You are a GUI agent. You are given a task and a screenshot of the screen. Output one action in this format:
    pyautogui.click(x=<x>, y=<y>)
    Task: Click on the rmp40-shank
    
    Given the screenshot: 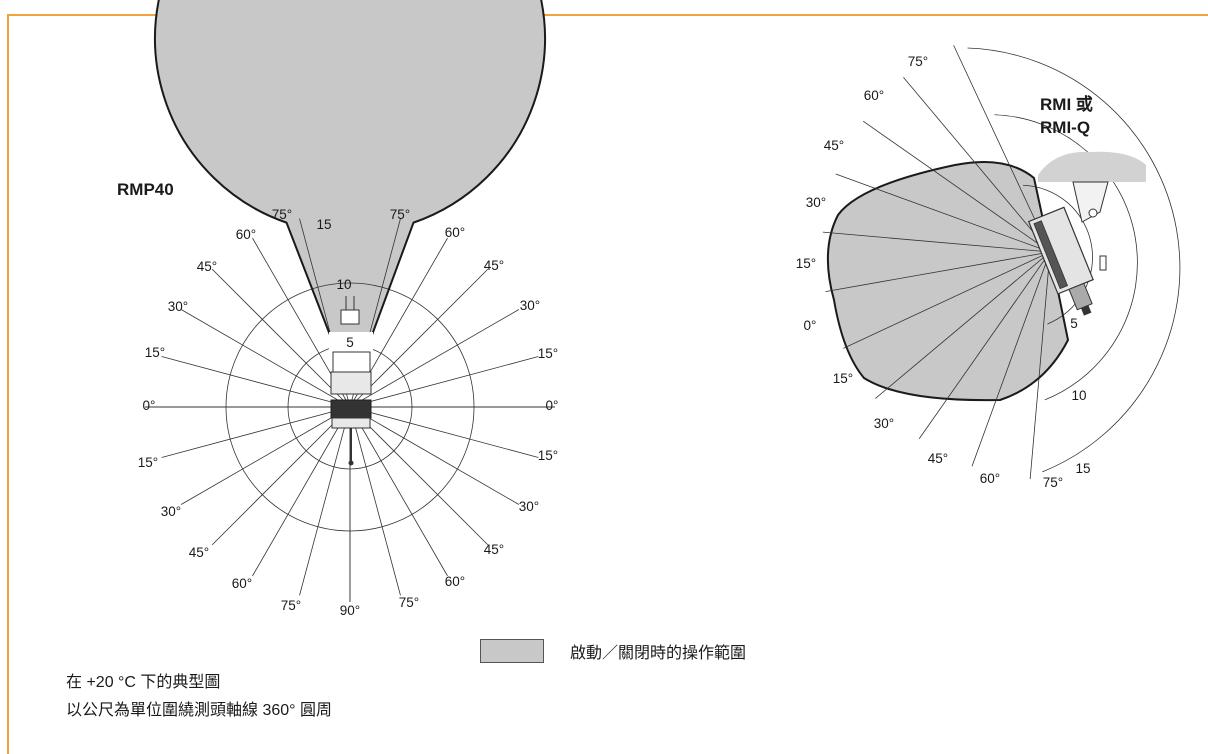 What is the action you would take?
    pyautogui.click(x=350, y=317)
    